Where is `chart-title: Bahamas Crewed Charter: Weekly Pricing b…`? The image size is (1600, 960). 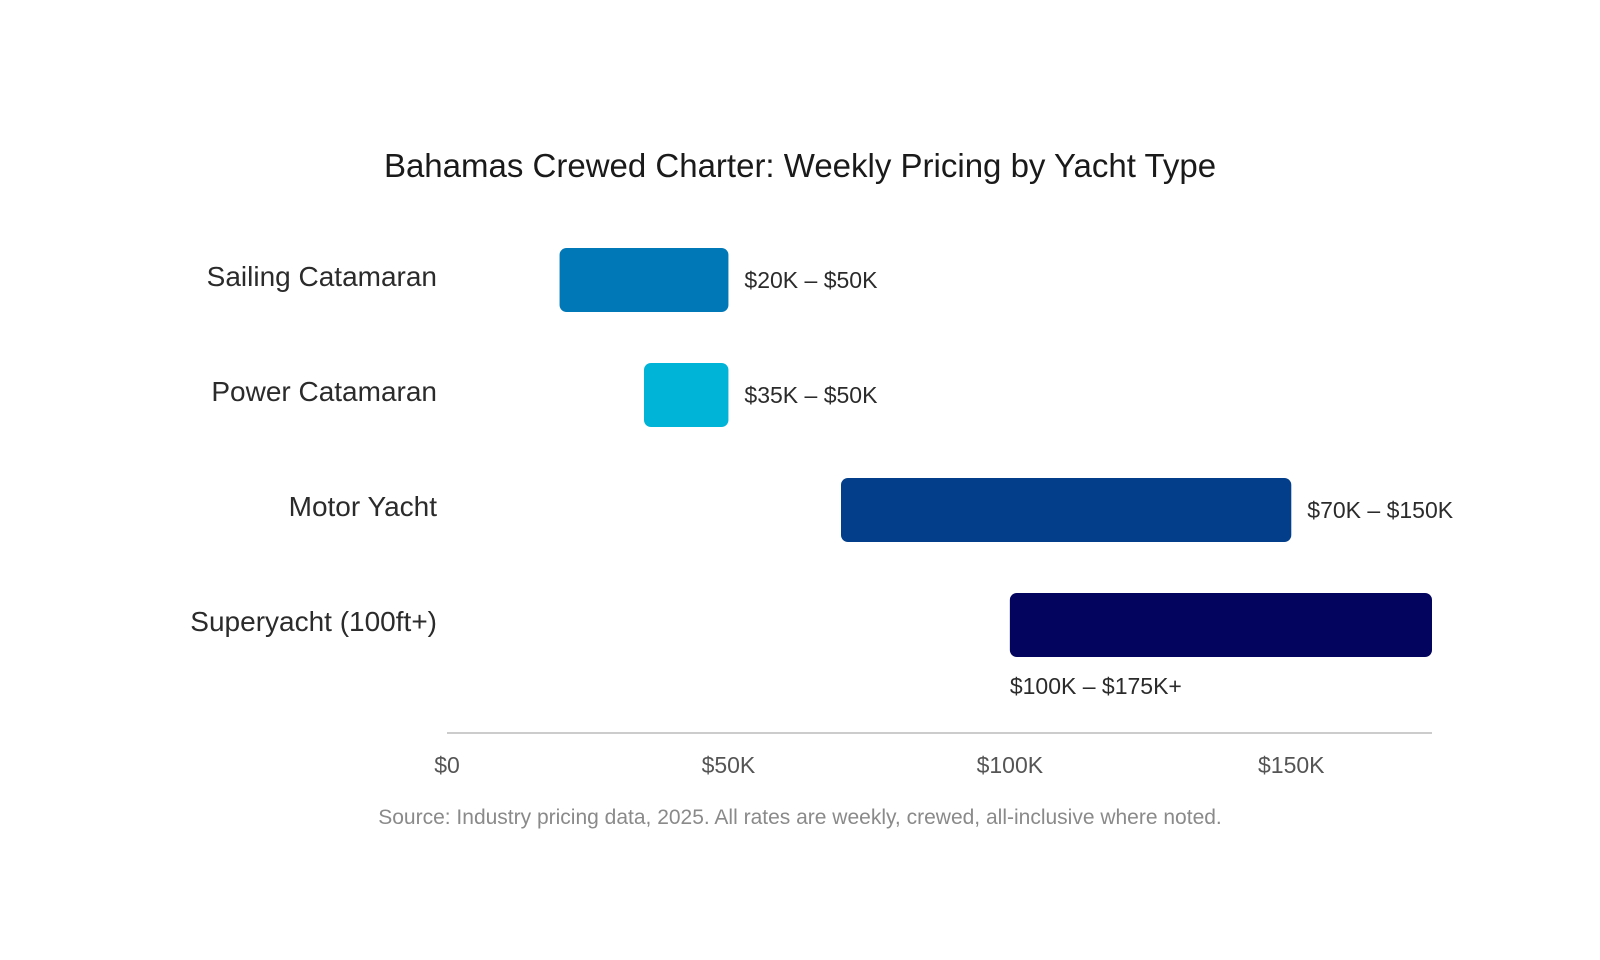 chart-title: Bahamas Crewed Charter: Weekly Pricing b… is located at coordinates (800, 165).